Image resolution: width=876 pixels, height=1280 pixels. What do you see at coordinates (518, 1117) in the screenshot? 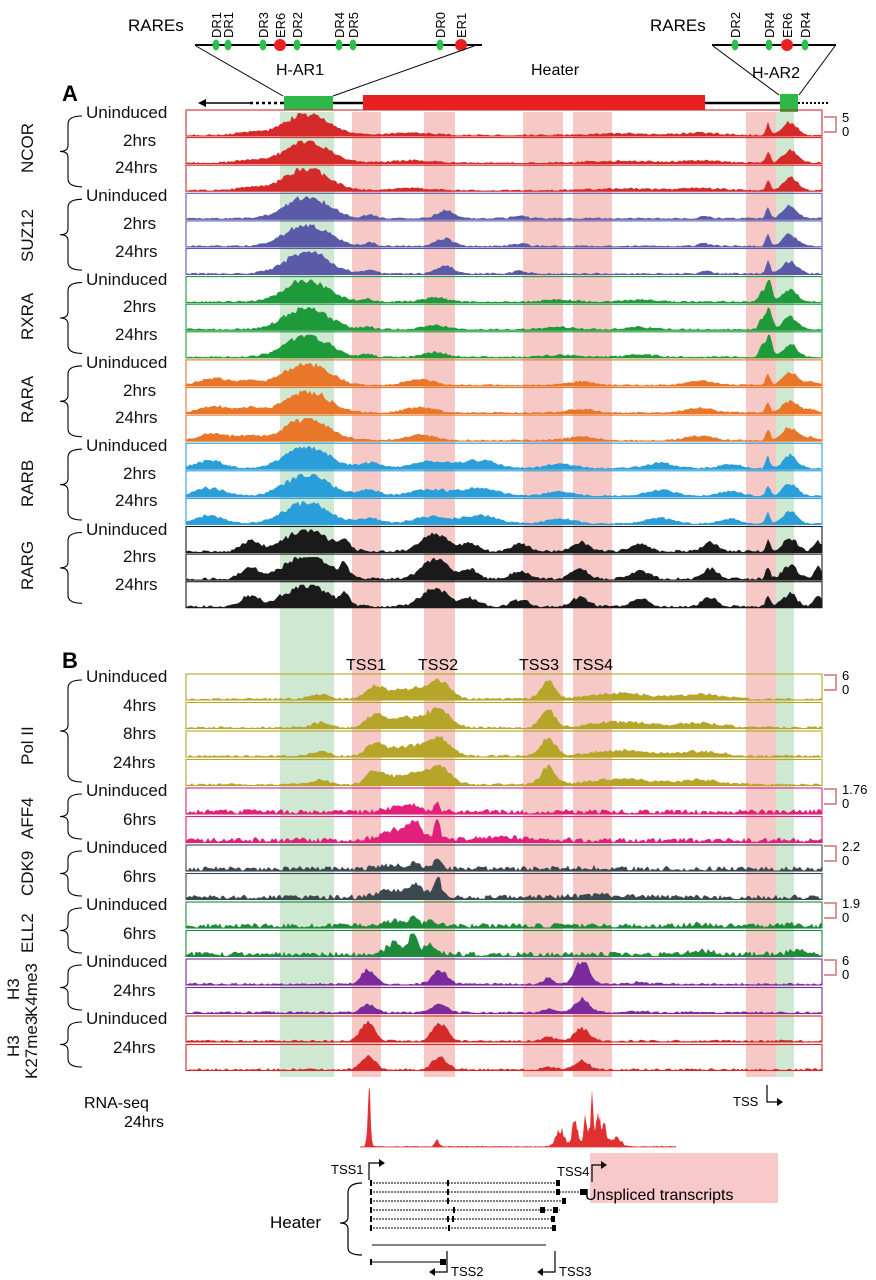
I see `rnaseq-track` at bounding box center [518, 1117].